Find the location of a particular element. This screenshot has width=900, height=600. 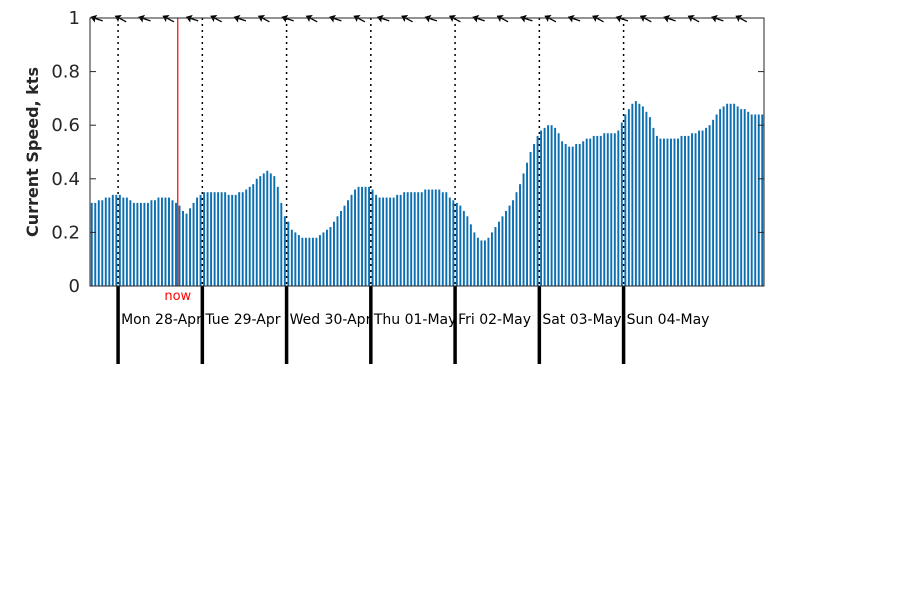

day-label: Wed 30-Apr is located at coordinates (331, 320).